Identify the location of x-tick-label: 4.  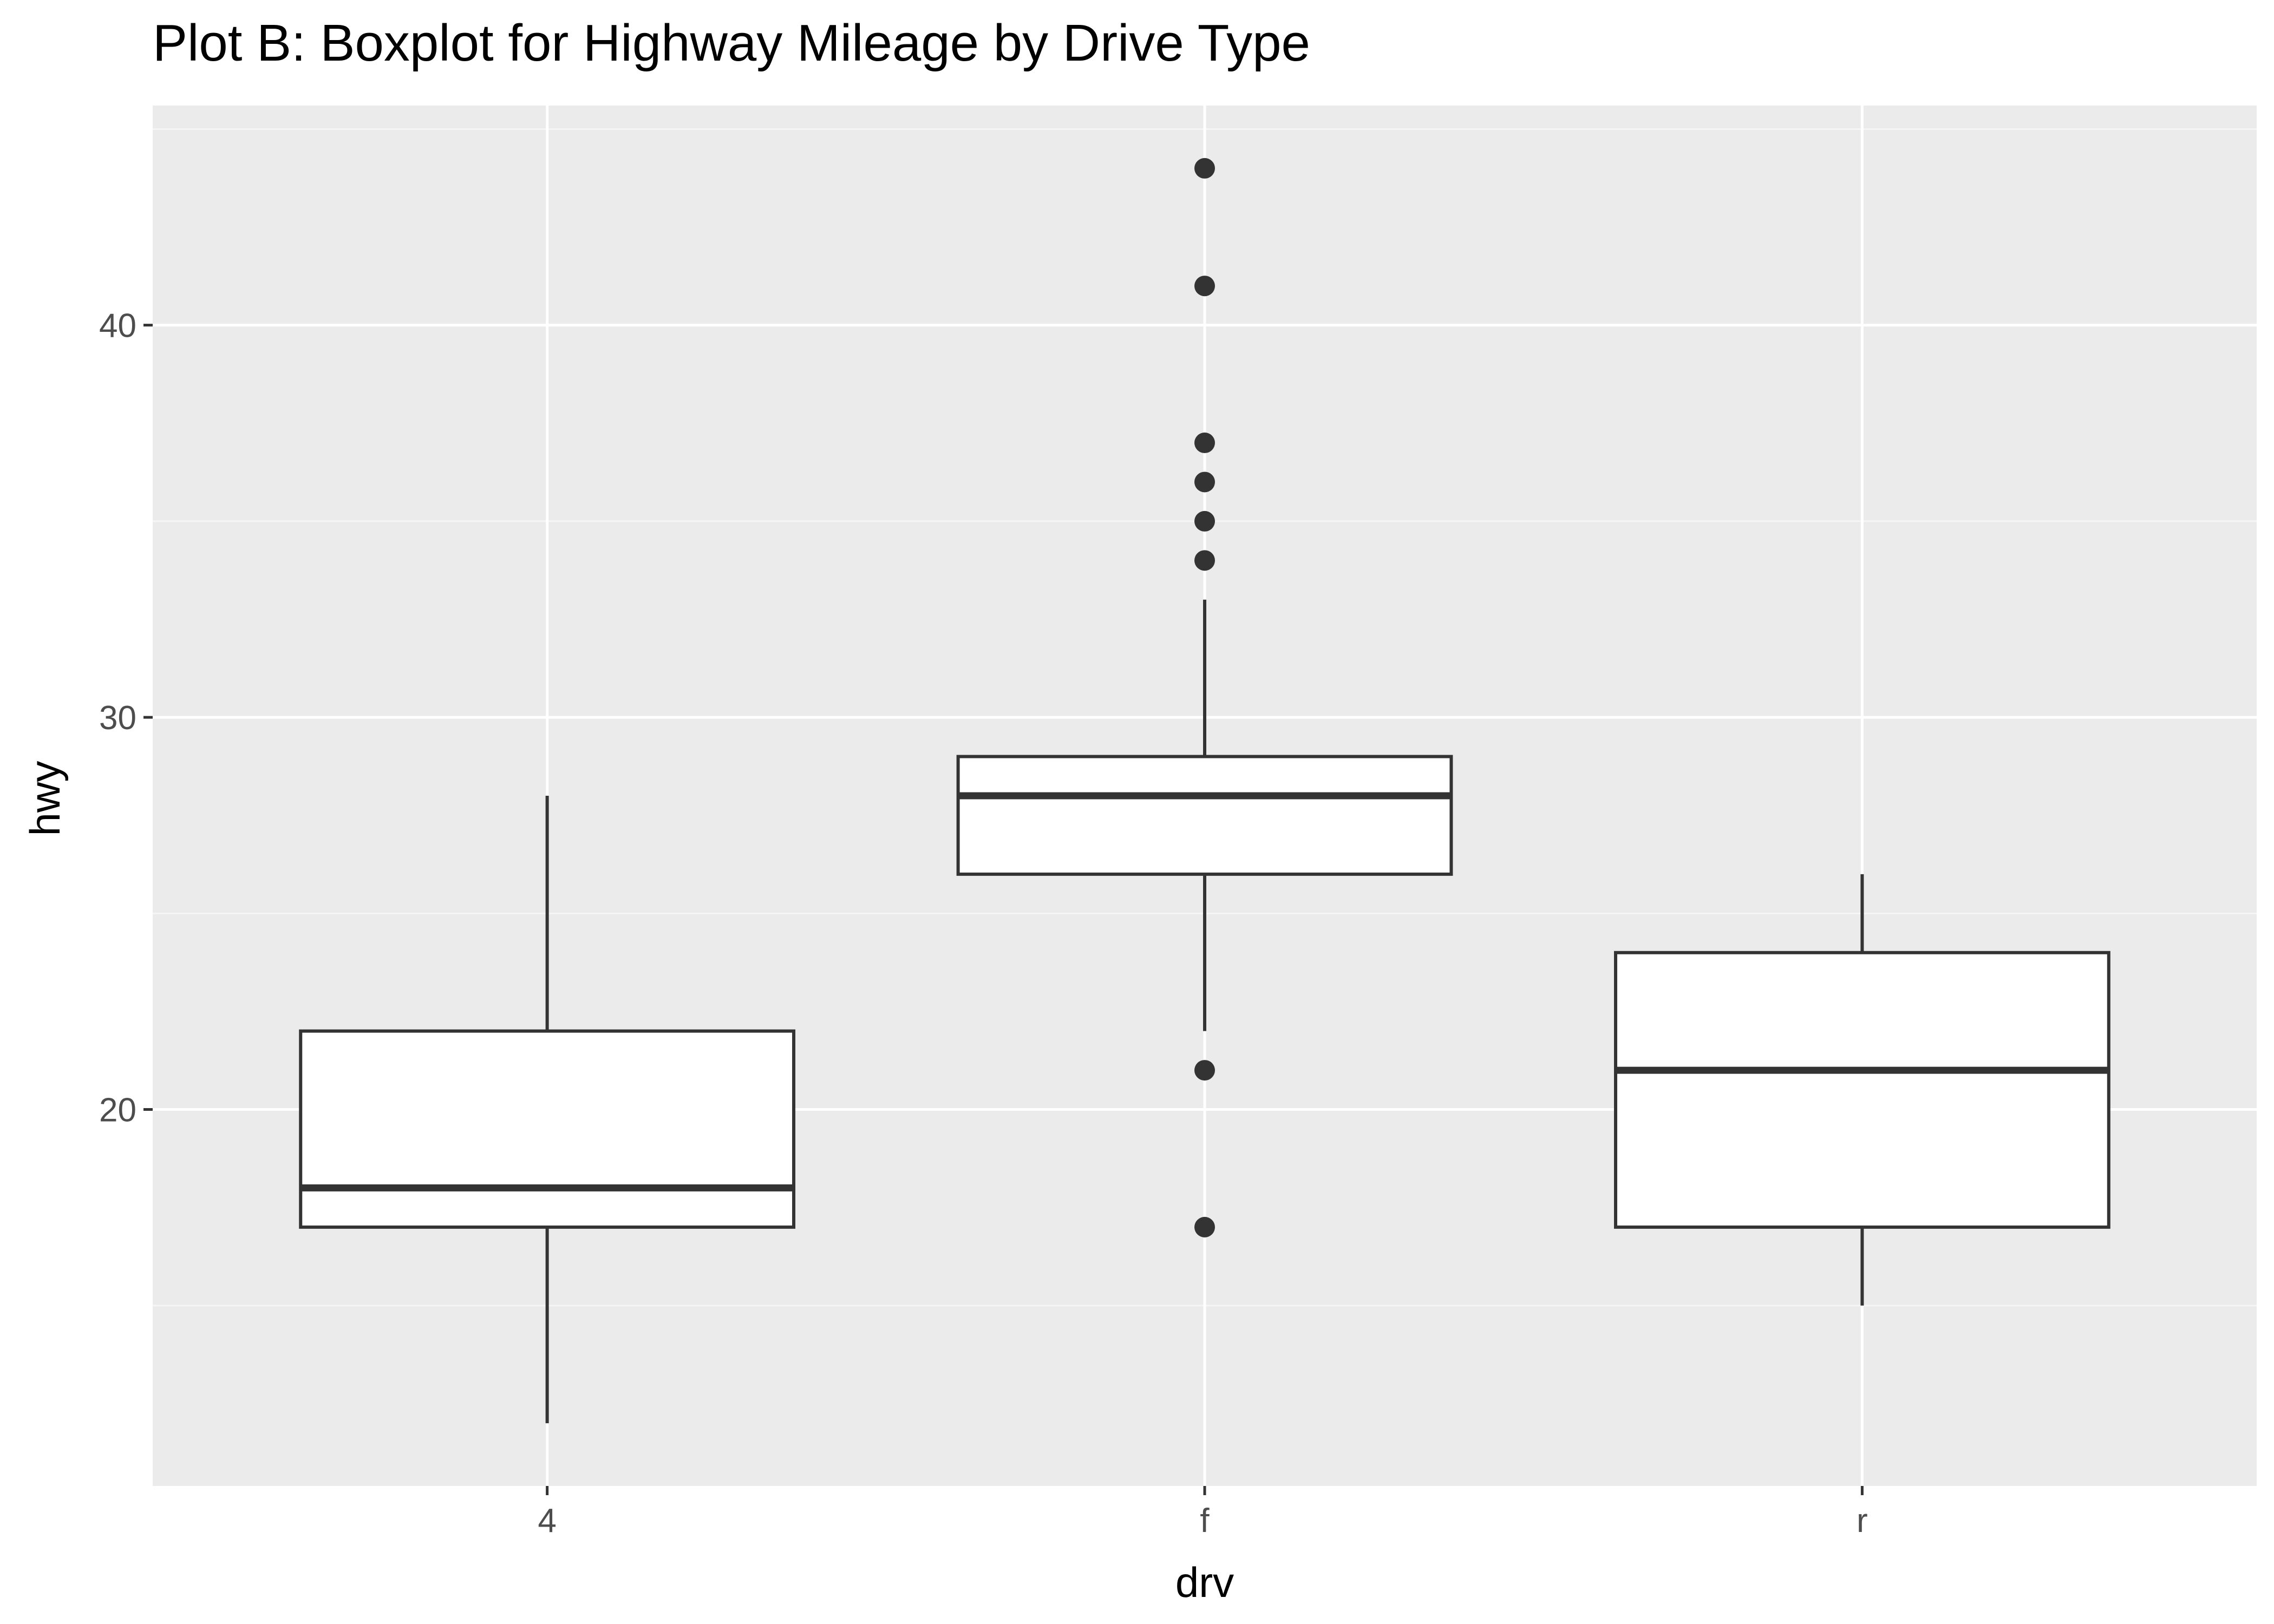
(547, 1521).